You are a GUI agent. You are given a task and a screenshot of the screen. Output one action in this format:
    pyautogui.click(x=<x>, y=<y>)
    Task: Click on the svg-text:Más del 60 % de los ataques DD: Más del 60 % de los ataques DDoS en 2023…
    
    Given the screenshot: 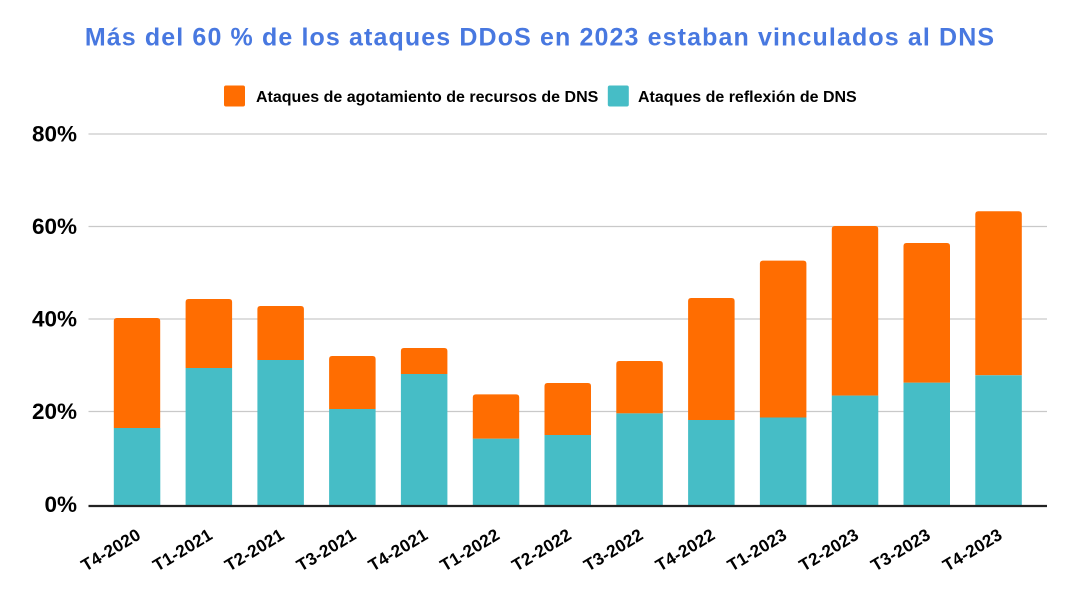 What is the action you would take?
    pyautogui.click(x=540, y=38)
    